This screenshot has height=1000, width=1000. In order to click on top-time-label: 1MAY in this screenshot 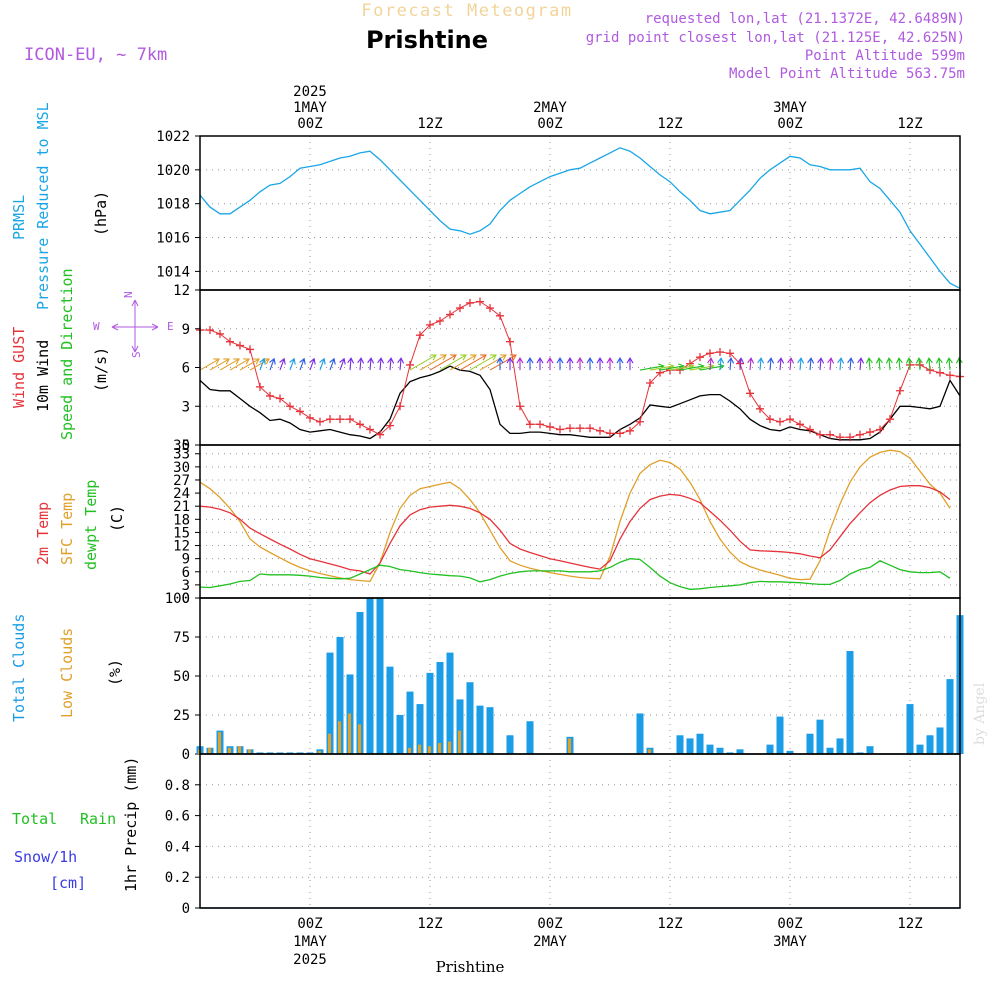, I will do `click(310, 108)`.